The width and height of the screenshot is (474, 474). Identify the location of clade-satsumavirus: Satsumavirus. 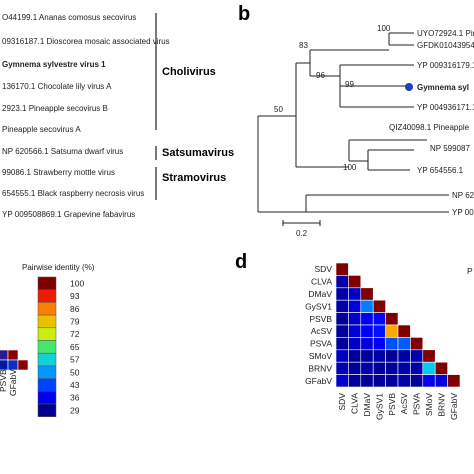
(198, 153).